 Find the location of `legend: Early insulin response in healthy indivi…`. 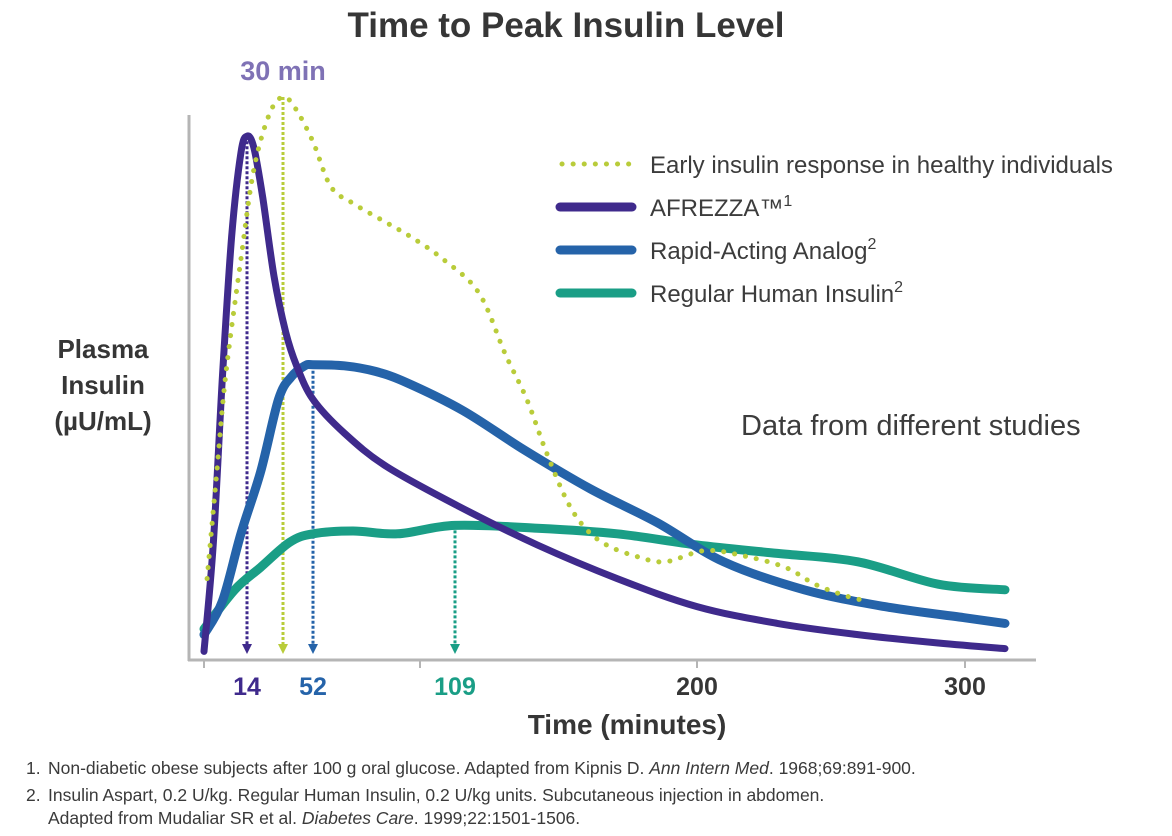

legend: Early insulin response in healthy indivi… is located at coordinates (834, 230).